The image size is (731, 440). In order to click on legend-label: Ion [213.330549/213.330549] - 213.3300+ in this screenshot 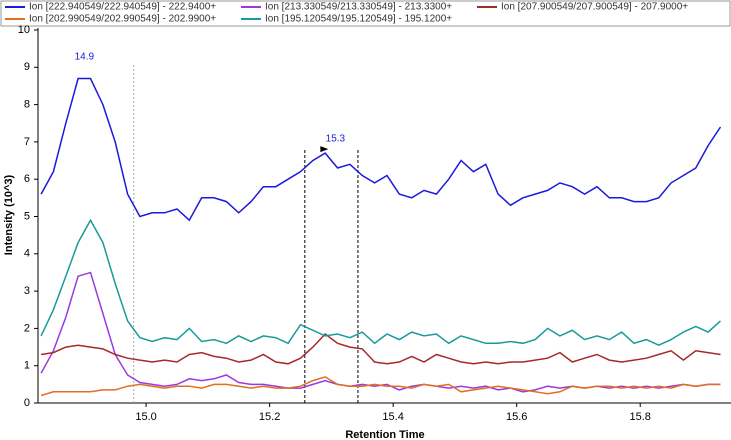, I will do `click(358, 7)`.